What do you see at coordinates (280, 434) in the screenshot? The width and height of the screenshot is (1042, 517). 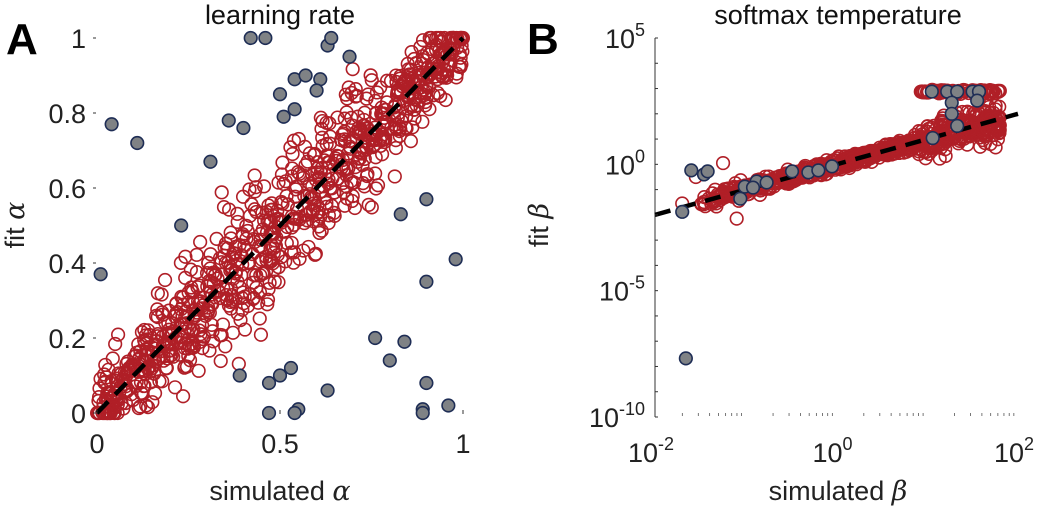 I see `panel-a-x-ticks: 0 0.5 1` at bounding box center [280, 434].